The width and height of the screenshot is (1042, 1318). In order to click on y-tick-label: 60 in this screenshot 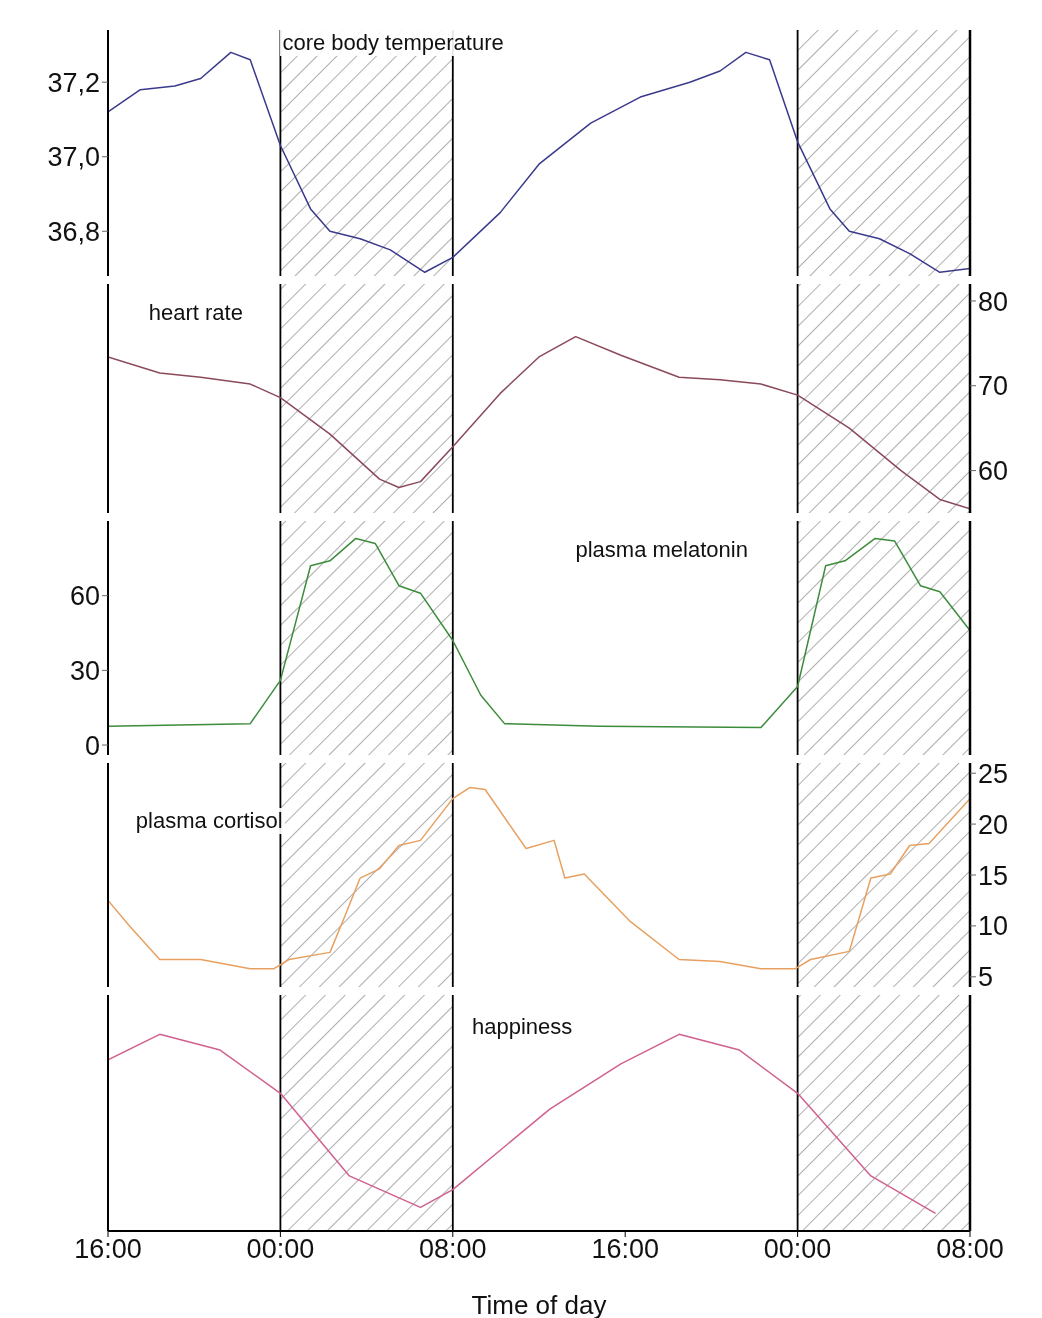, I will do `click(84, 596)`.